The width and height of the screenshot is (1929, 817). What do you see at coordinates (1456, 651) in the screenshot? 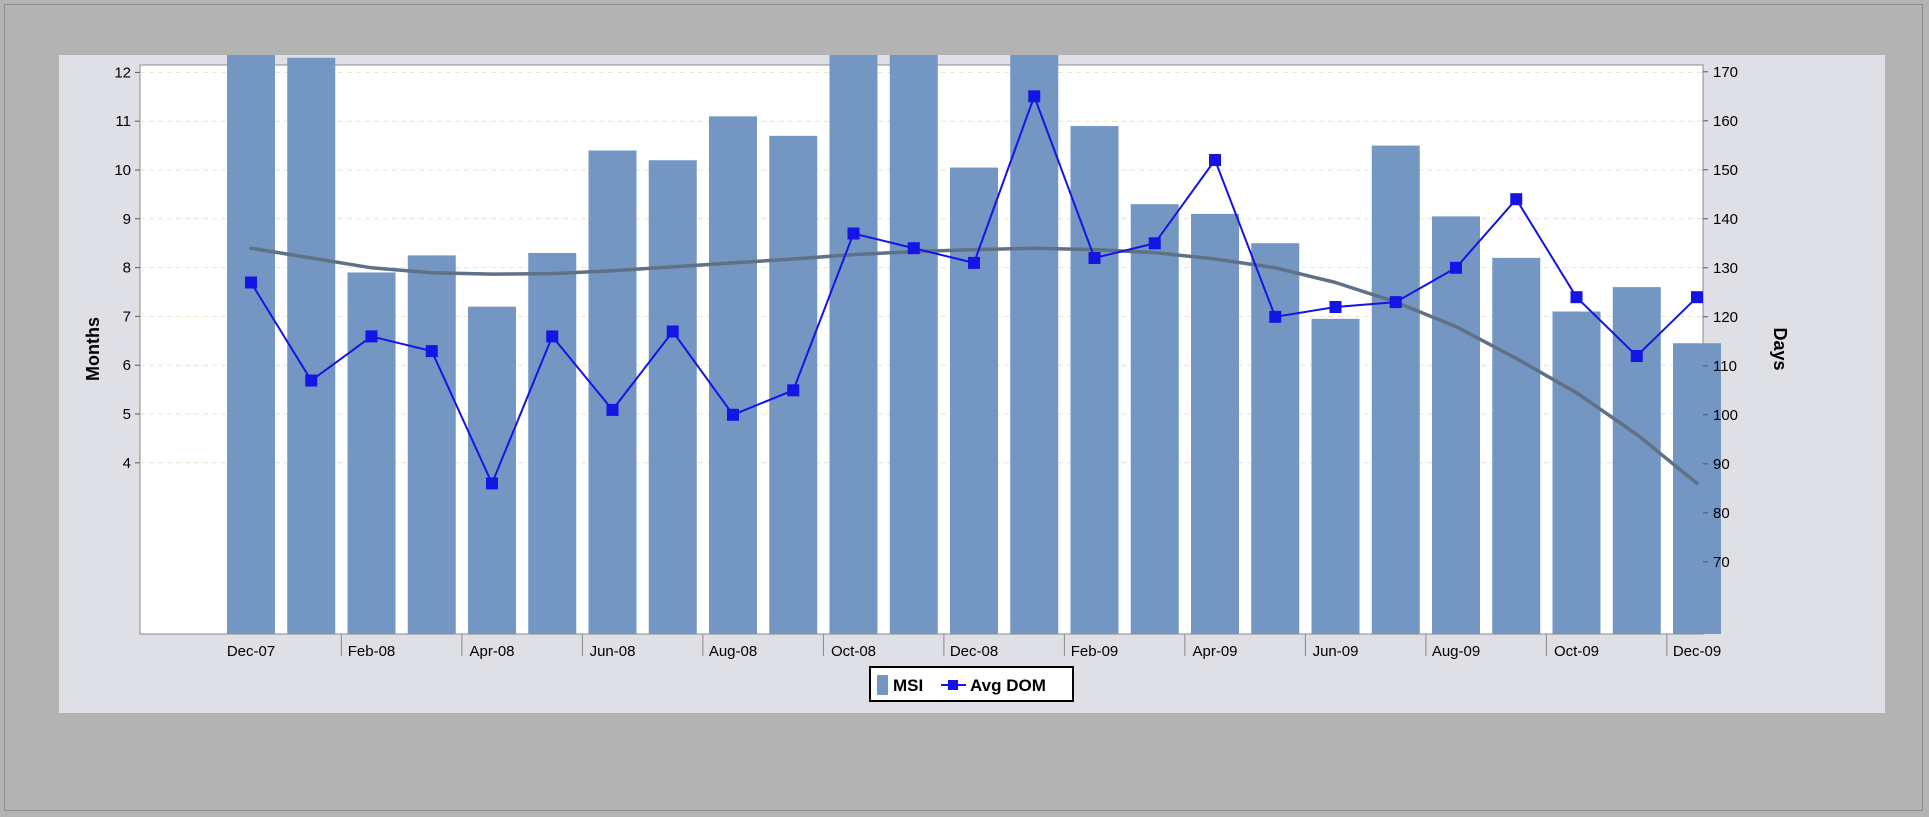
I see `x-tick-label: Aug-09` at bounding box center [1456, 651].